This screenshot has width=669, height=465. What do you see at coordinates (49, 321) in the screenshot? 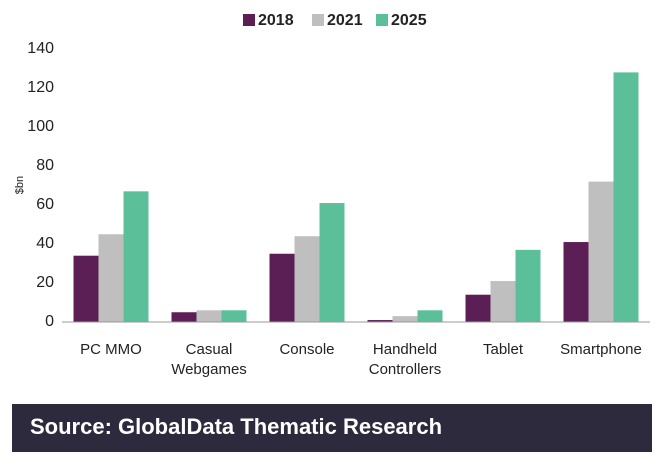
I see `y-tick-label: 0` at bounding box center [49, 321].